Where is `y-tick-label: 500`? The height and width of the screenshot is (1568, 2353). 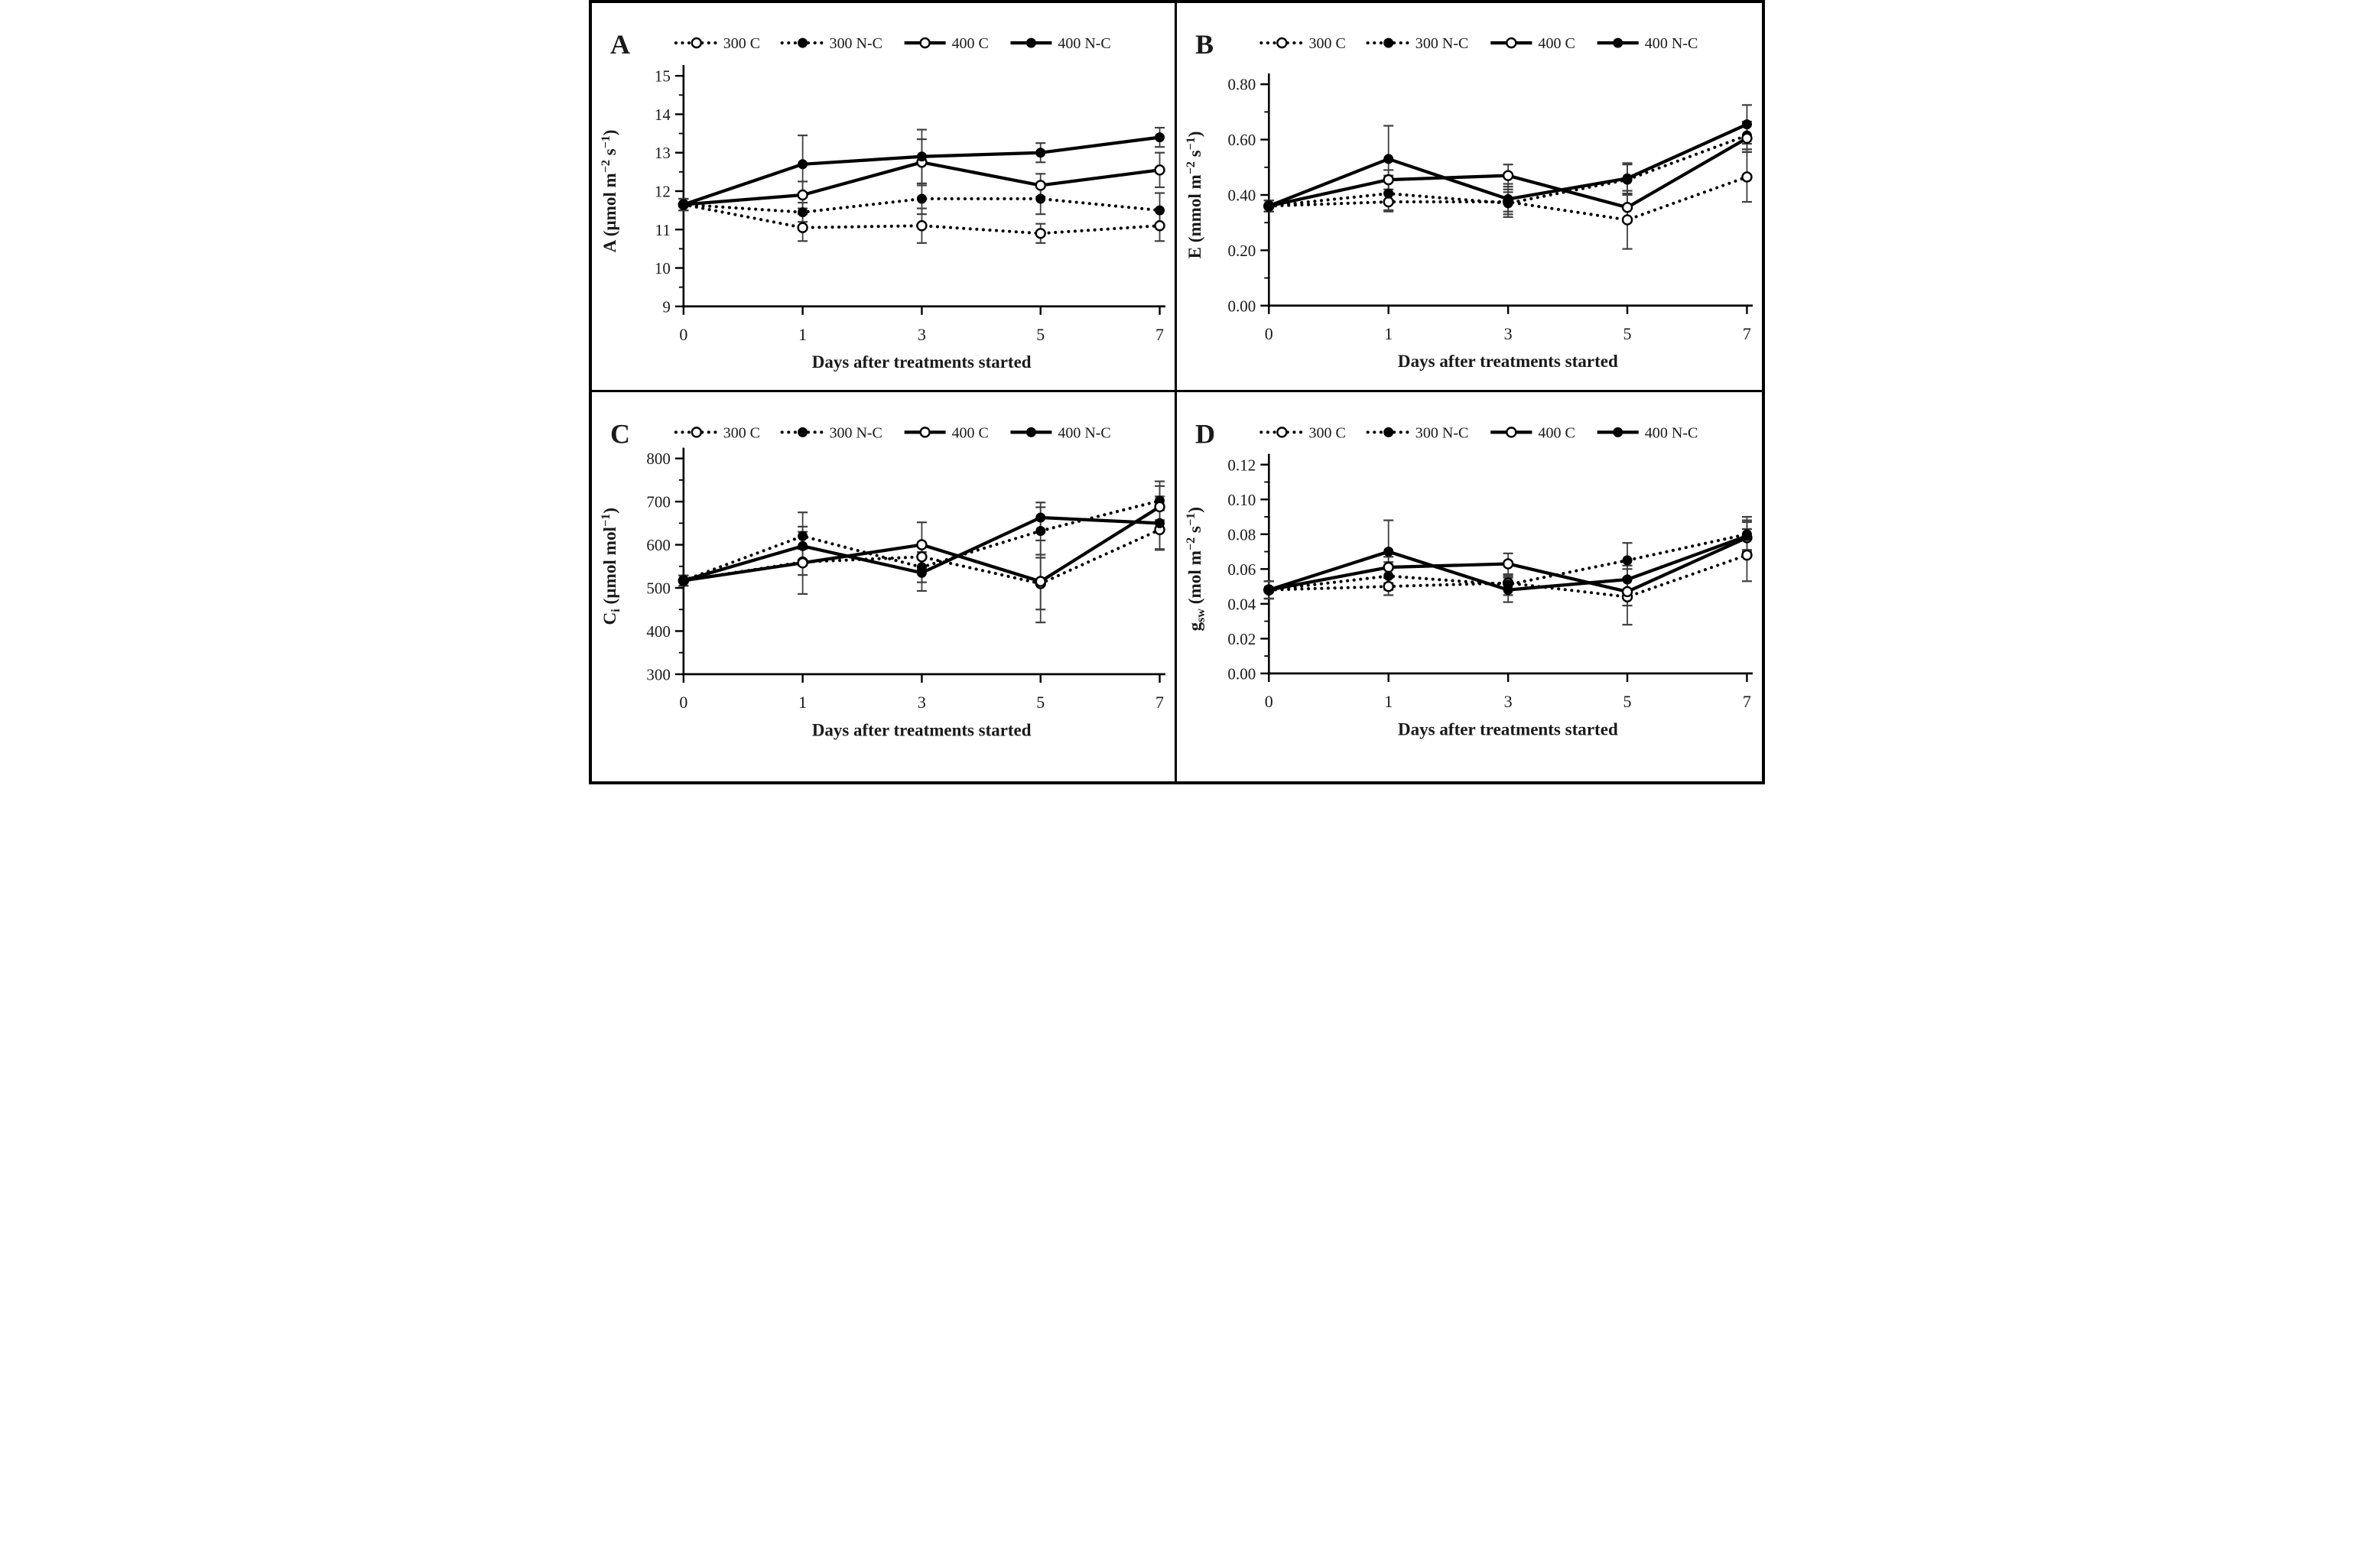 y-tick-label: 500 is located at coordinates (658, 588).